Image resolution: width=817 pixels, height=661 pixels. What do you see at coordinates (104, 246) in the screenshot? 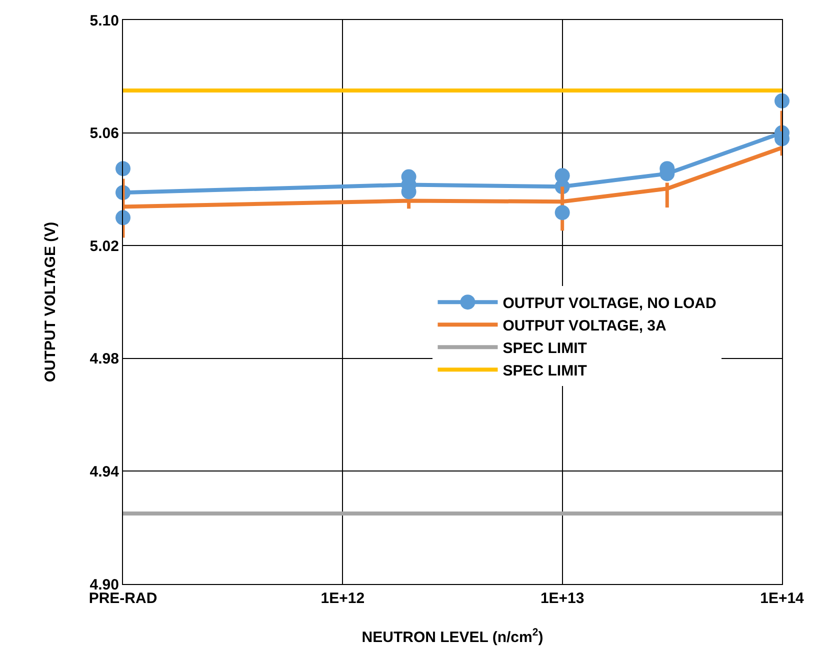
I see `y-tick-label: 5.02` at bounding box center [104, 246].